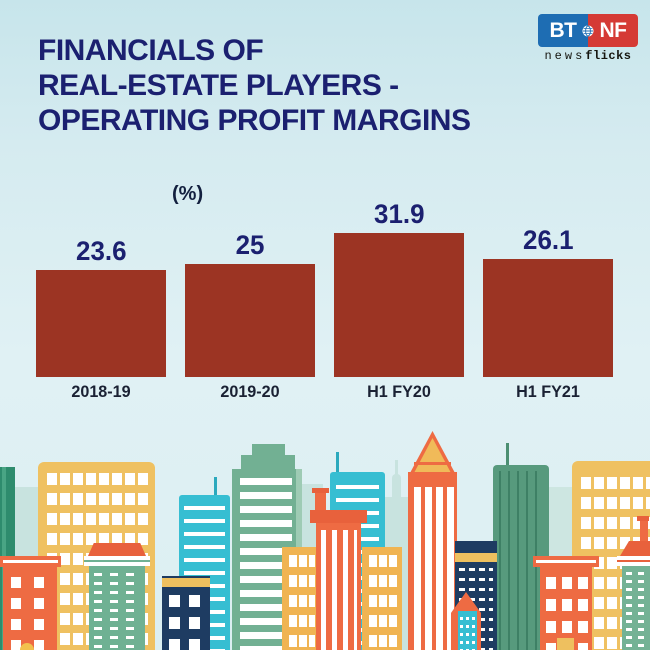 The height and width of the screenshot is (650, 650). Describe the element at coordinates (633, 561) in the screenshot. I see `building-sage-right-coping` at that location.